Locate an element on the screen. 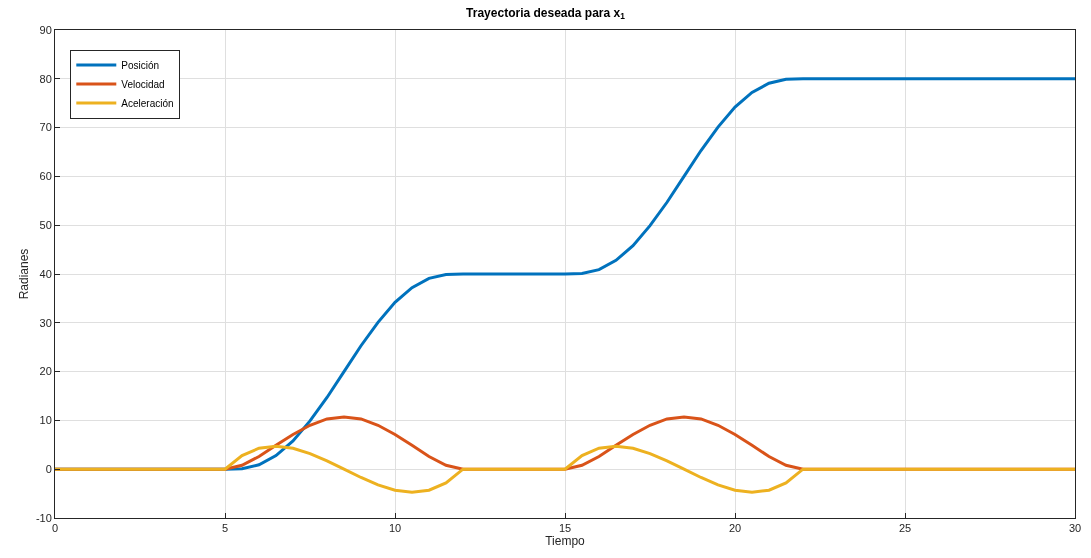 The image size is (1091, 558). x-tick-label: 25 is located at coordinates (905, 528).